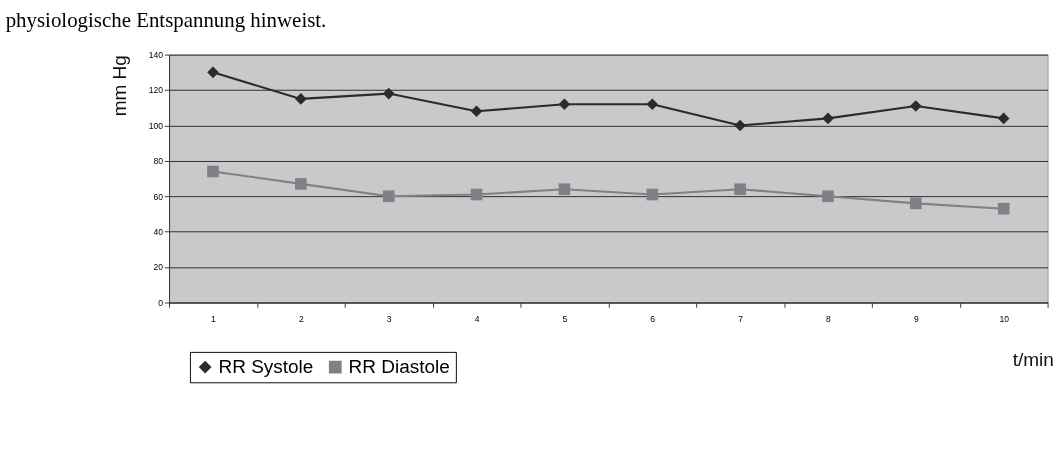  What do you see at coordinates (399, 366) in the screenshot?
I see `legend-label: RR Diastole` at bounding box center [399, 366].